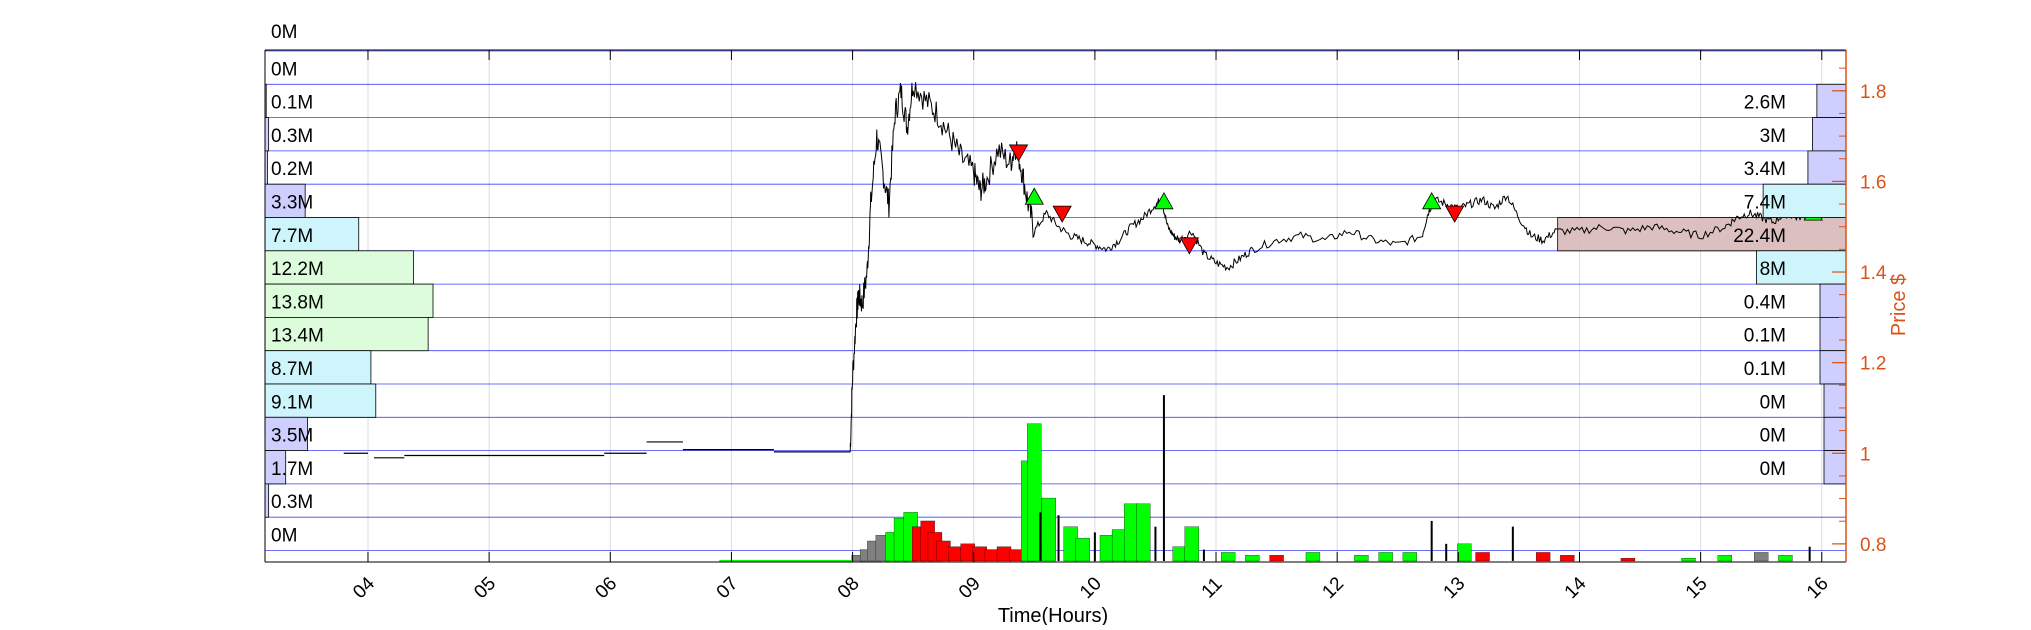 The width and height of the screenshot is (2031, 630). I want to click on right-profile-label: 3M, so click(1773, 136).